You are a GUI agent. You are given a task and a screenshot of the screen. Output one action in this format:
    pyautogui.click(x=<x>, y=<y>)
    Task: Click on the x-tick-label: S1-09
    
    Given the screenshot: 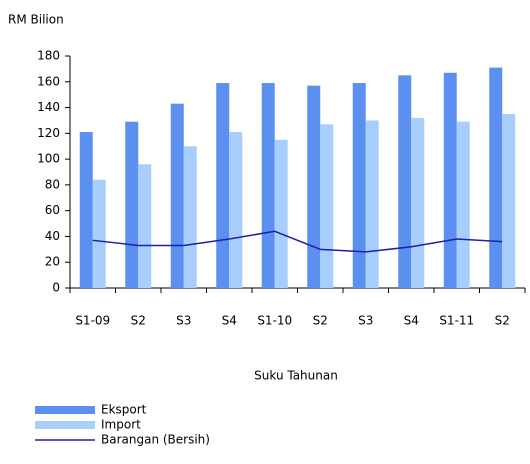 What is the action you would take?
    pyautogui.click(x=92, y=321)
    